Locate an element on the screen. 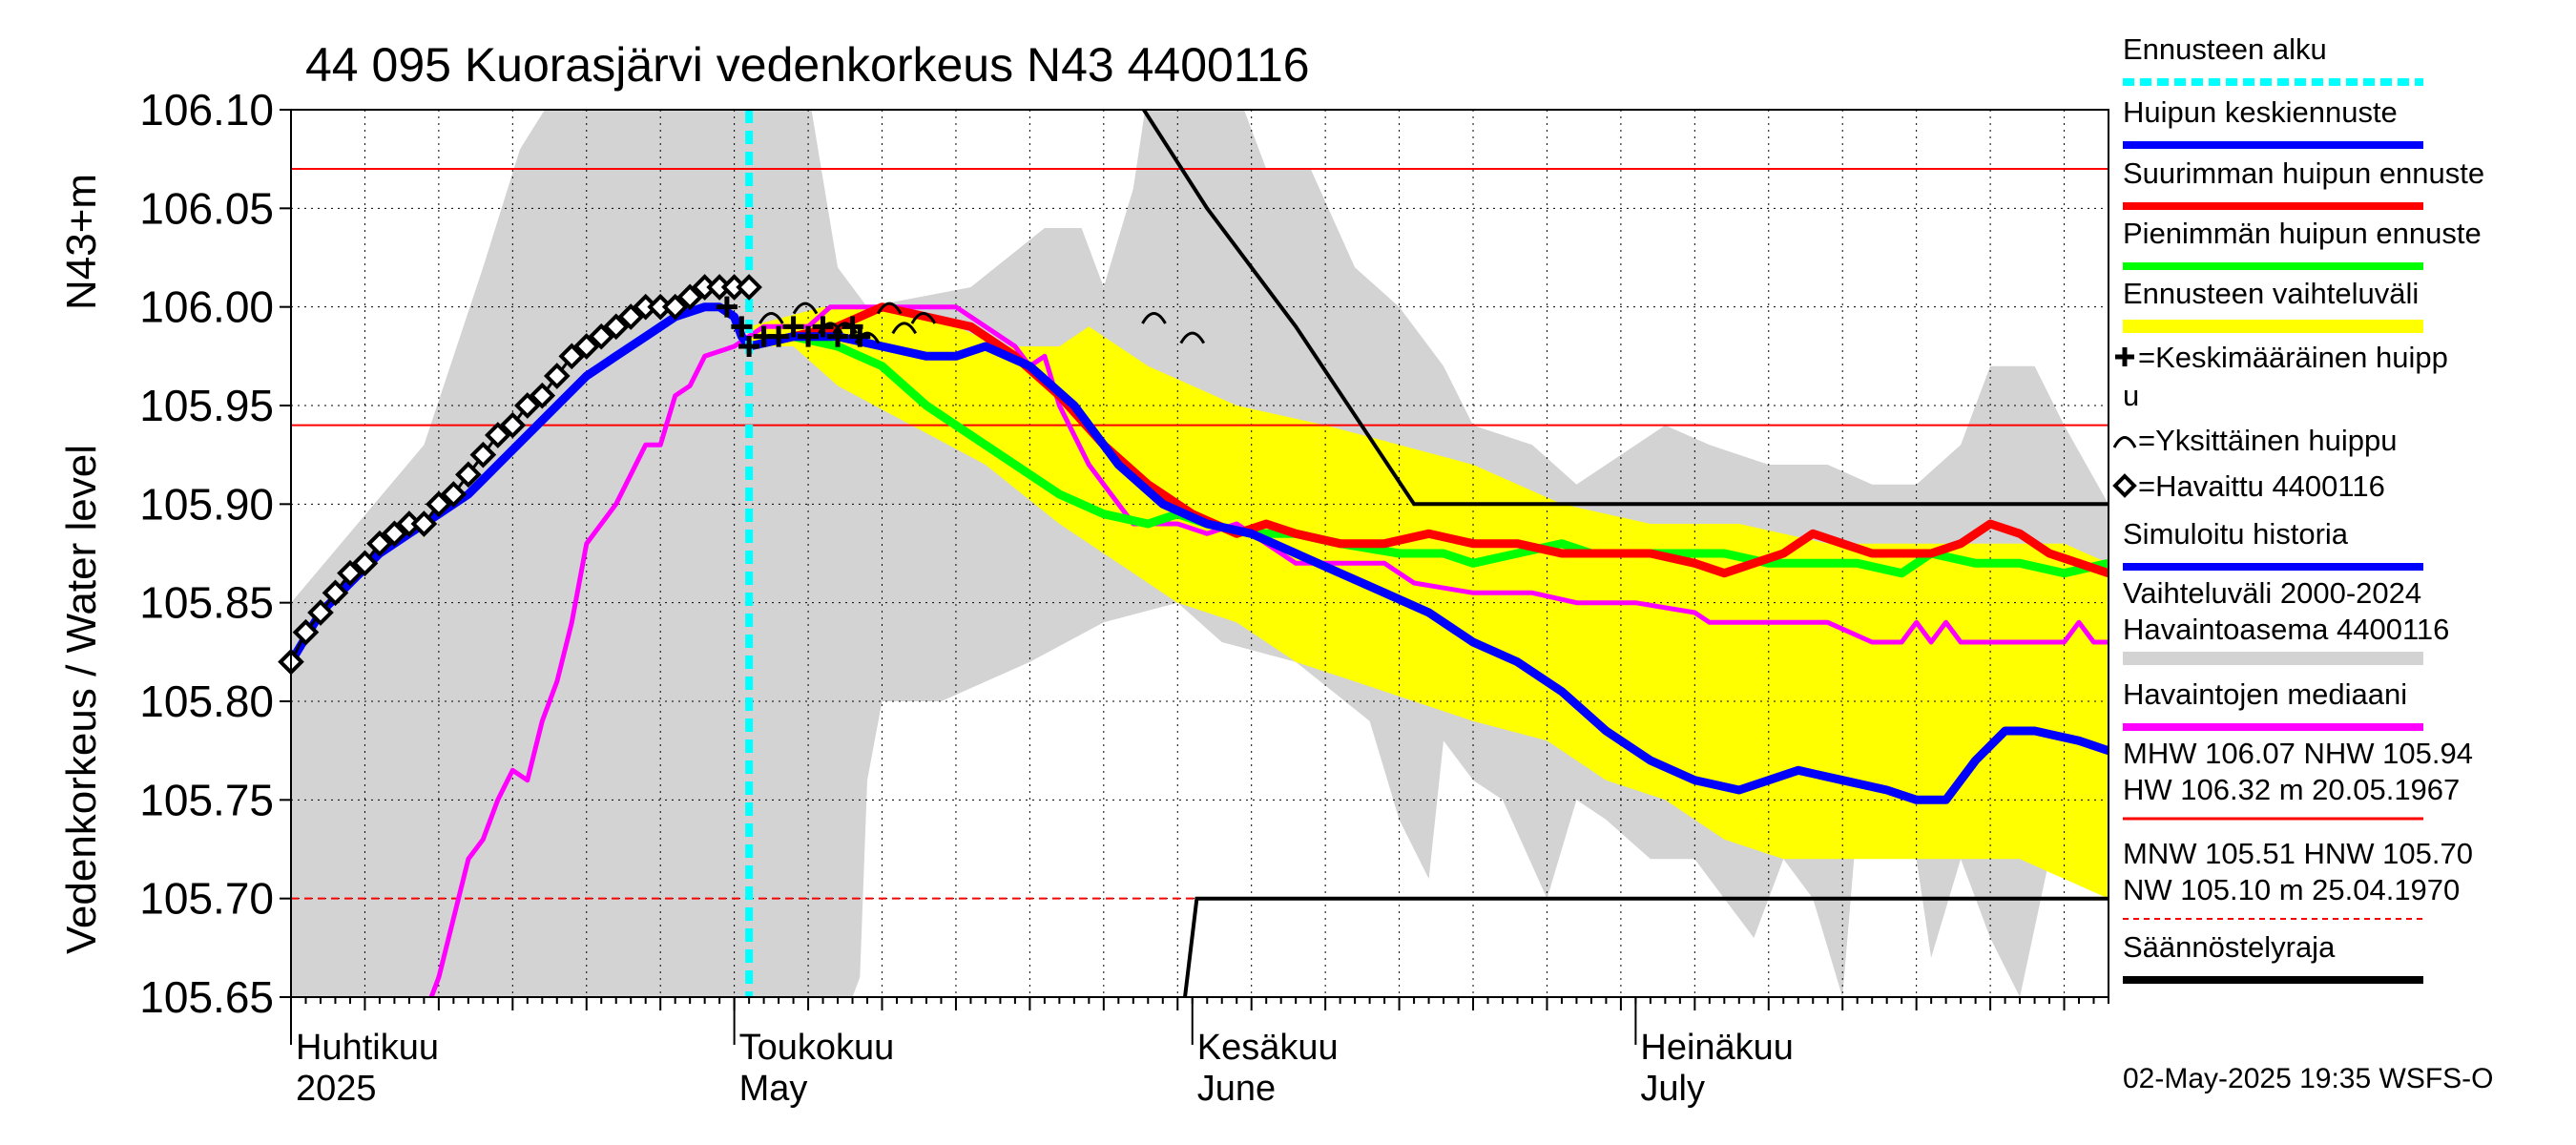 This screenshot has height=1145, width=2576. y-tick-label: 106.00 is located at coordinates (206, 307).